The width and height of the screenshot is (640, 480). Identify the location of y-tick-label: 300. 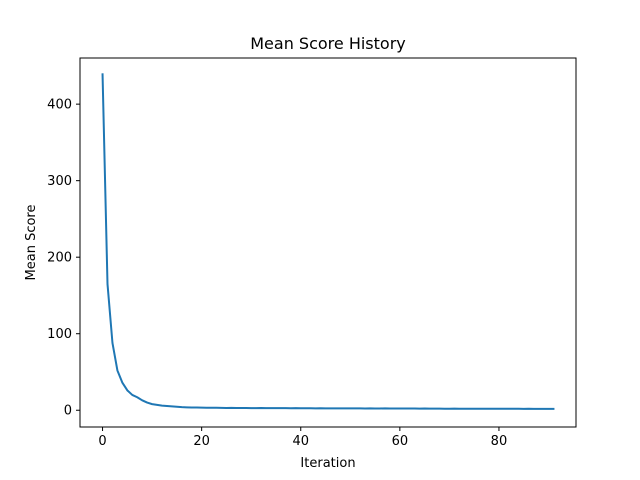
(59, 181).